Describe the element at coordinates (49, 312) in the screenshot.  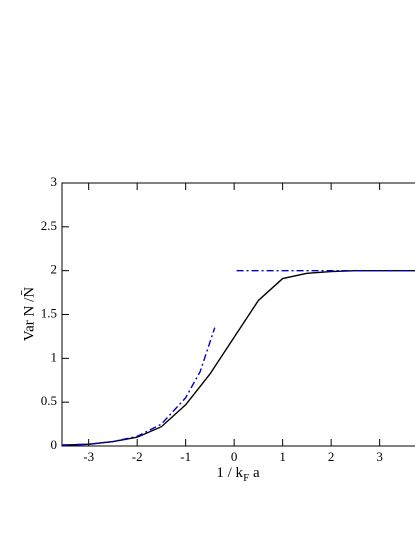
I see `y-tick-label: 1.5` at that location.